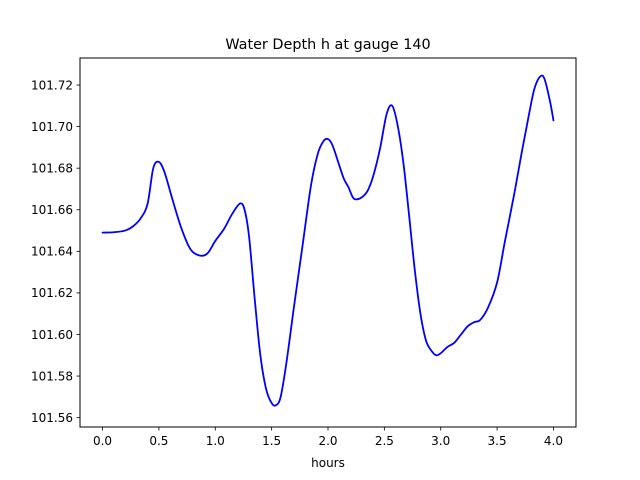  What do you see at coordinates (52, 293) in the screenshot?
I see `y-tick-label: 101.62` at bounding box center [52, 293].